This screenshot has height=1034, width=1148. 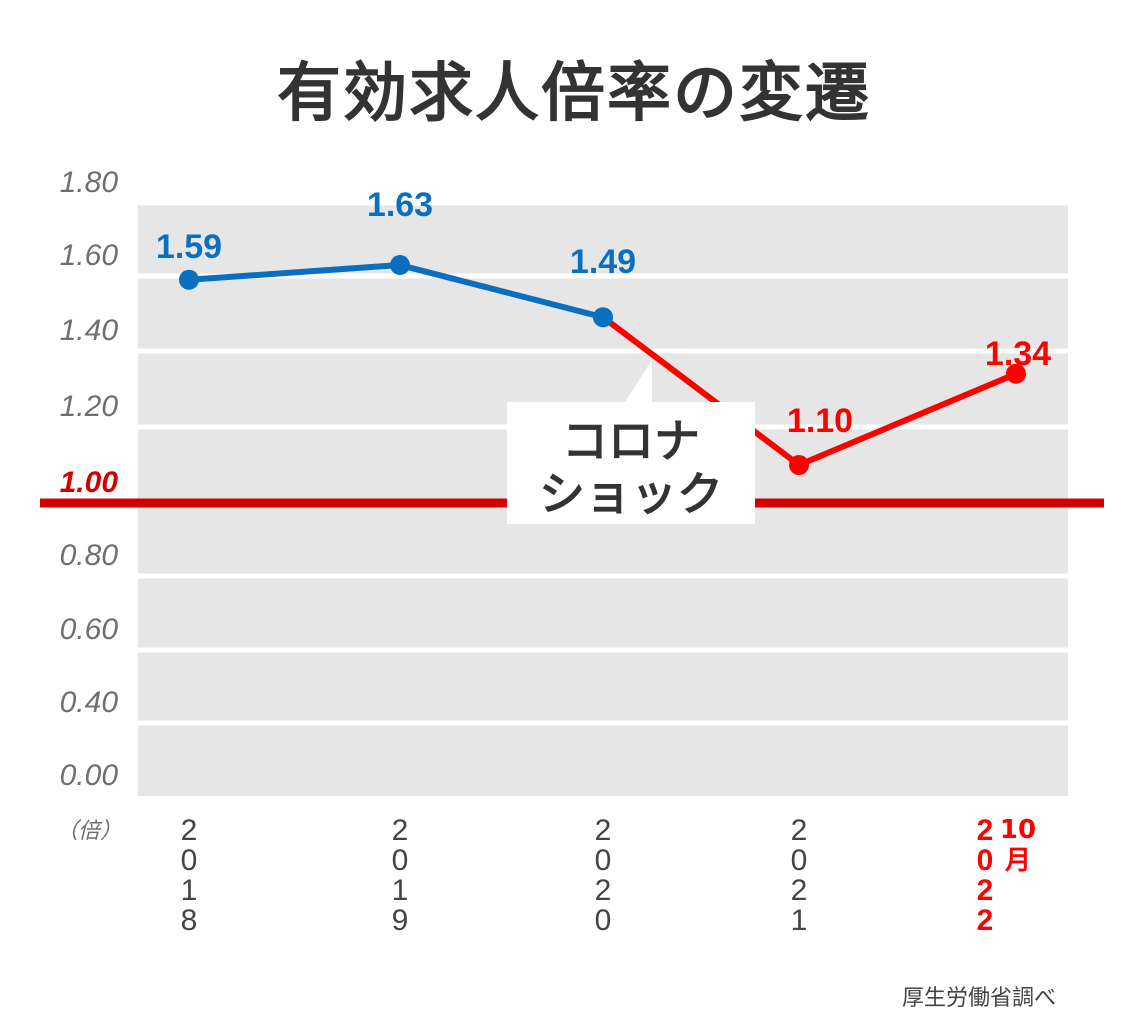 I want to click on data-label: 1.34, so click(x=1018, y=354).